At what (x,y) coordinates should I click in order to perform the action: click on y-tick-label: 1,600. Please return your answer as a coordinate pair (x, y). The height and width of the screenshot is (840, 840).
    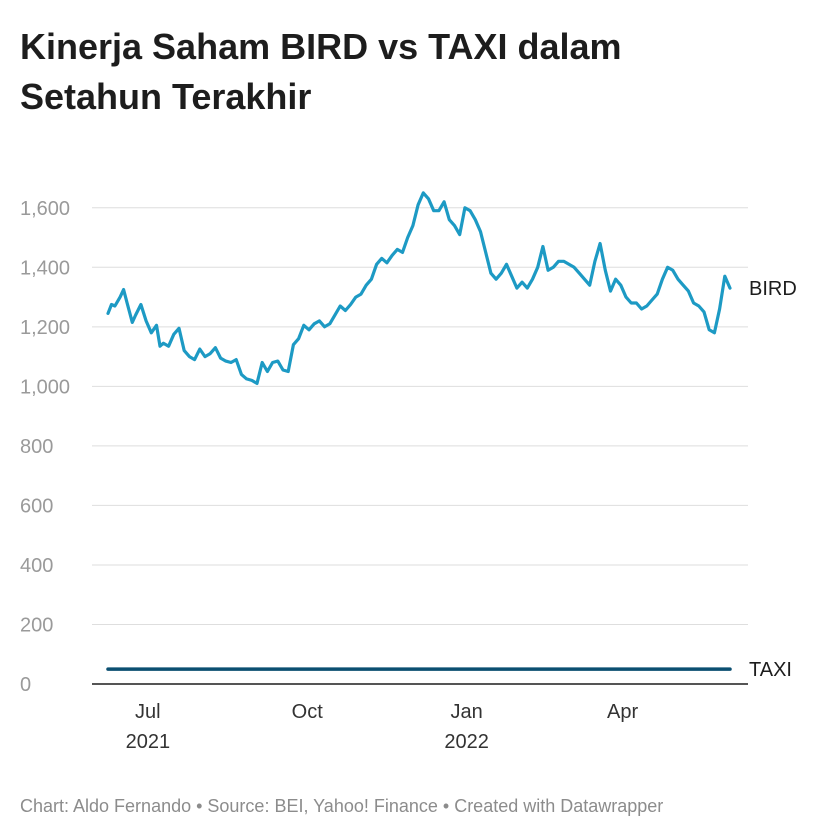
    Looking at the image, I should click on (45, 209).